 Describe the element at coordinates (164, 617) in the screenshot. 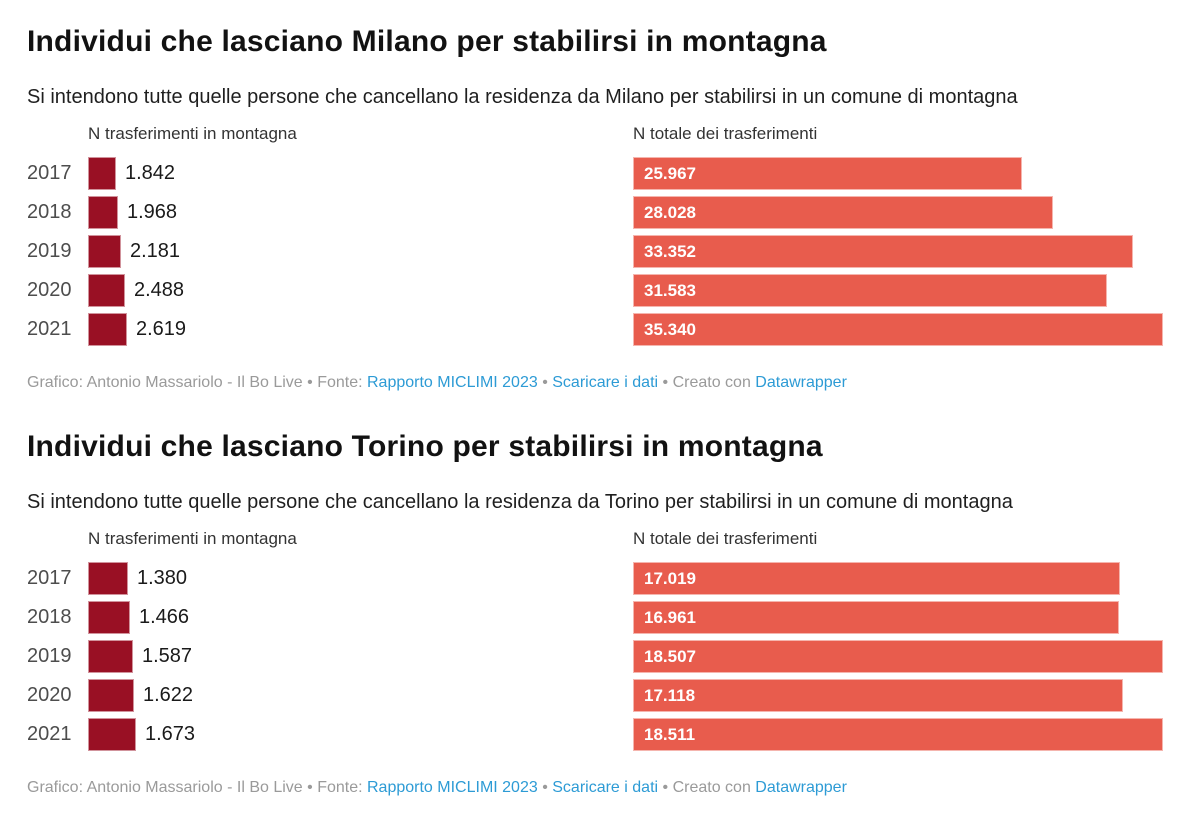

I see `montagna-value-label: 1.466` at that location.